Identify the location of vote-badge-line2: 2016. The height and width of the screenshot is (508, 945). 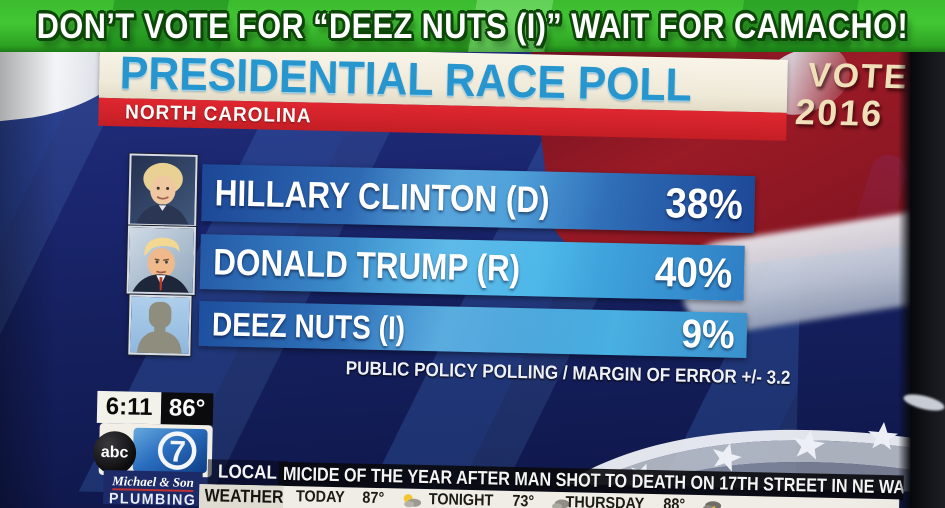
(839, 112).